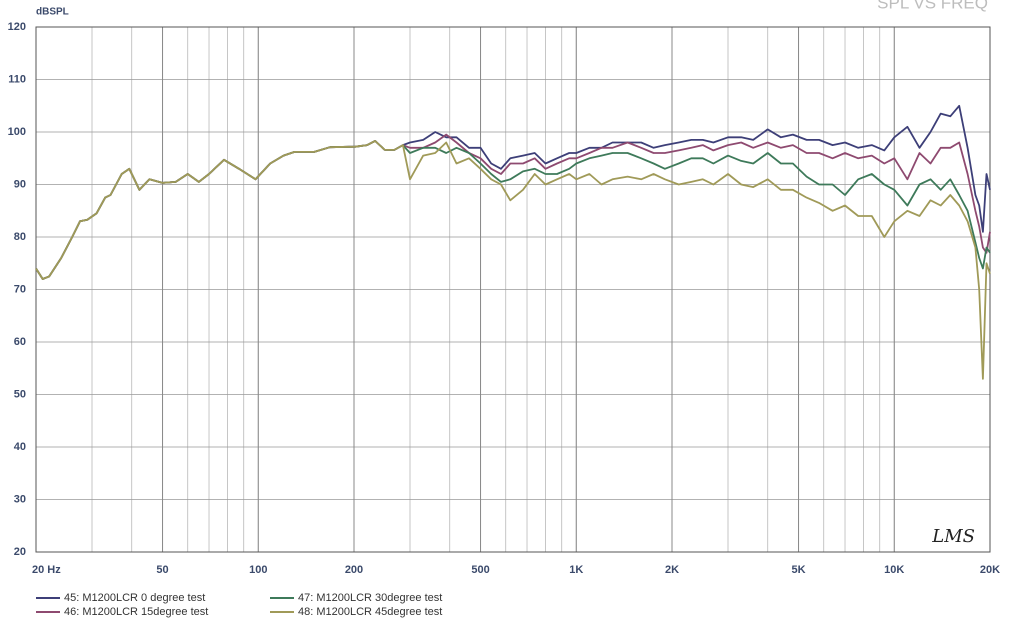  What do you see at coordinates (480, 570) in the screenshot?
I see `x-tick-label: 500` at bounding box center [480, 570].